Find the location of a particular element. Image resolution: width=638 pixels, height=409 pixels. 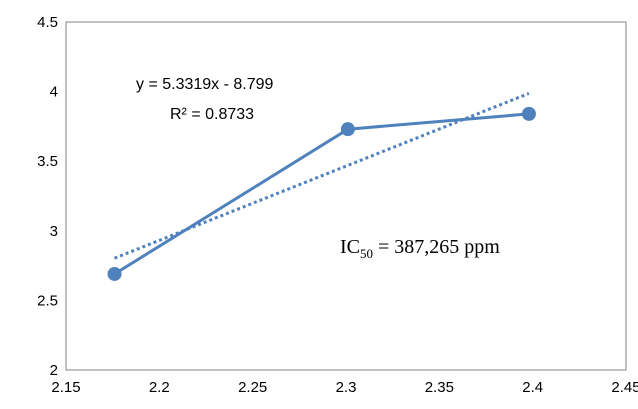

y-tick-label: 4.5 is located at coordinates (47, 22).